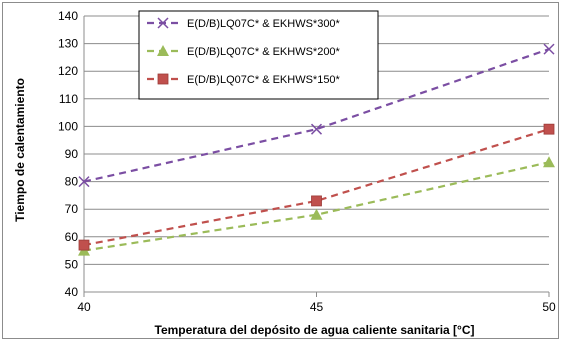  What do you see at coordinates (72, 264) in the screenshot?
I see `y-tick-label: 50` at bounding box center [72, 264].